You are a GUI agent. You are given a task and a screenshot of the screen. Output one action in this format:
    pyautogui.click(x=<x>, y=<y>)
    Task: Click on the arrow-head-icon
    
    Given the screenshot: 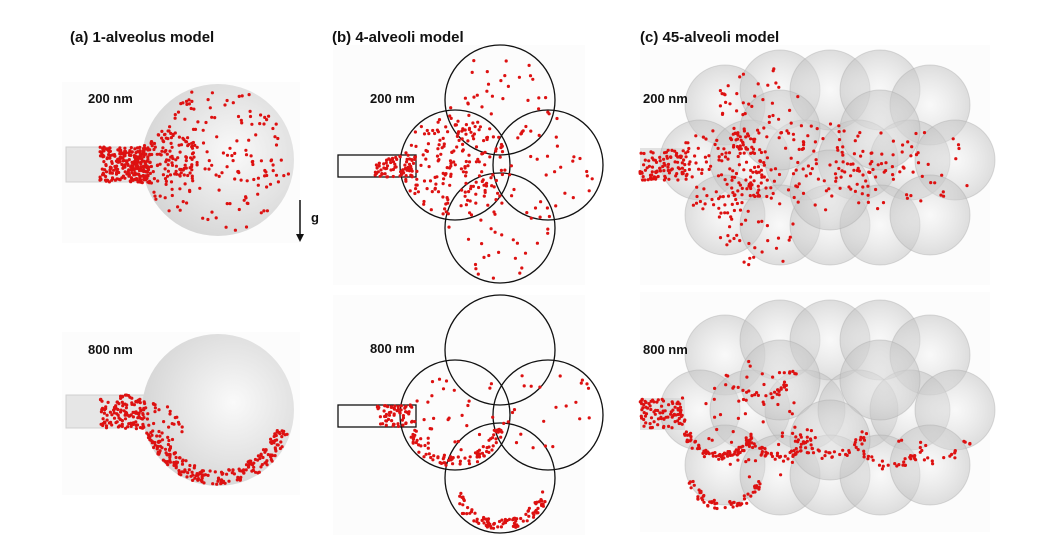 What is the action you would take?
    pyautogui.click(x=300, y=238)
    